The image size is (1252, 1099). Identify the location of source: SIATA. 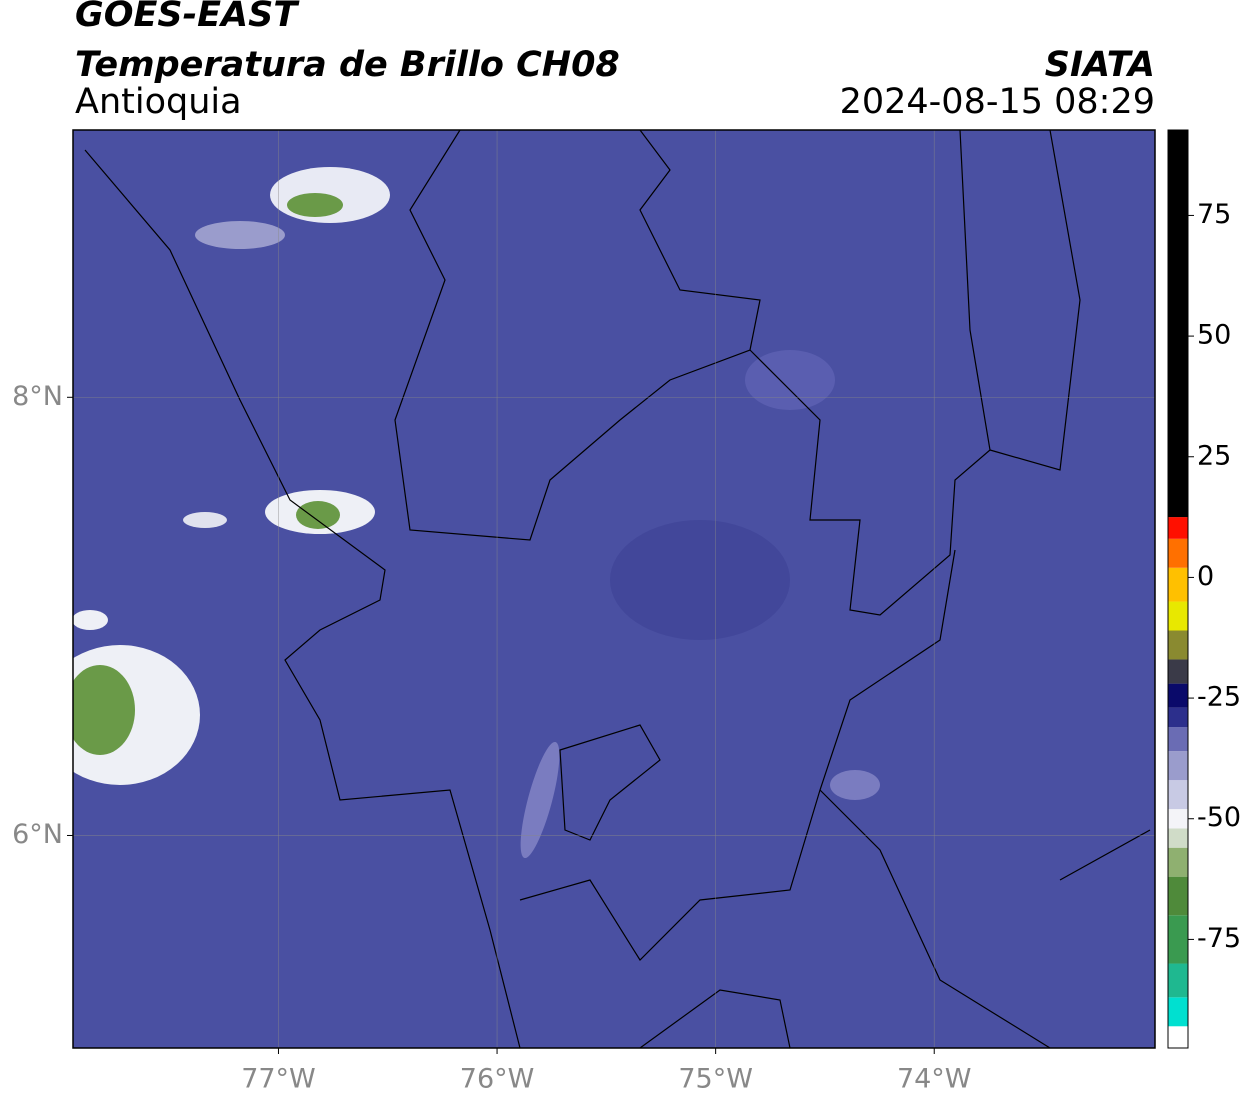
(1100, 65).